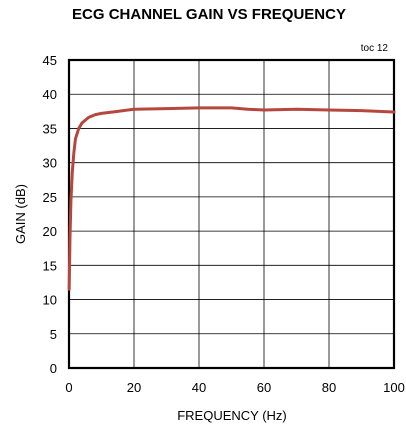 This screenshot has height=427, width=406. Describe the element at coordinates (53, 368) in the screenshot. I see `y-tick-label: 0` at that location.